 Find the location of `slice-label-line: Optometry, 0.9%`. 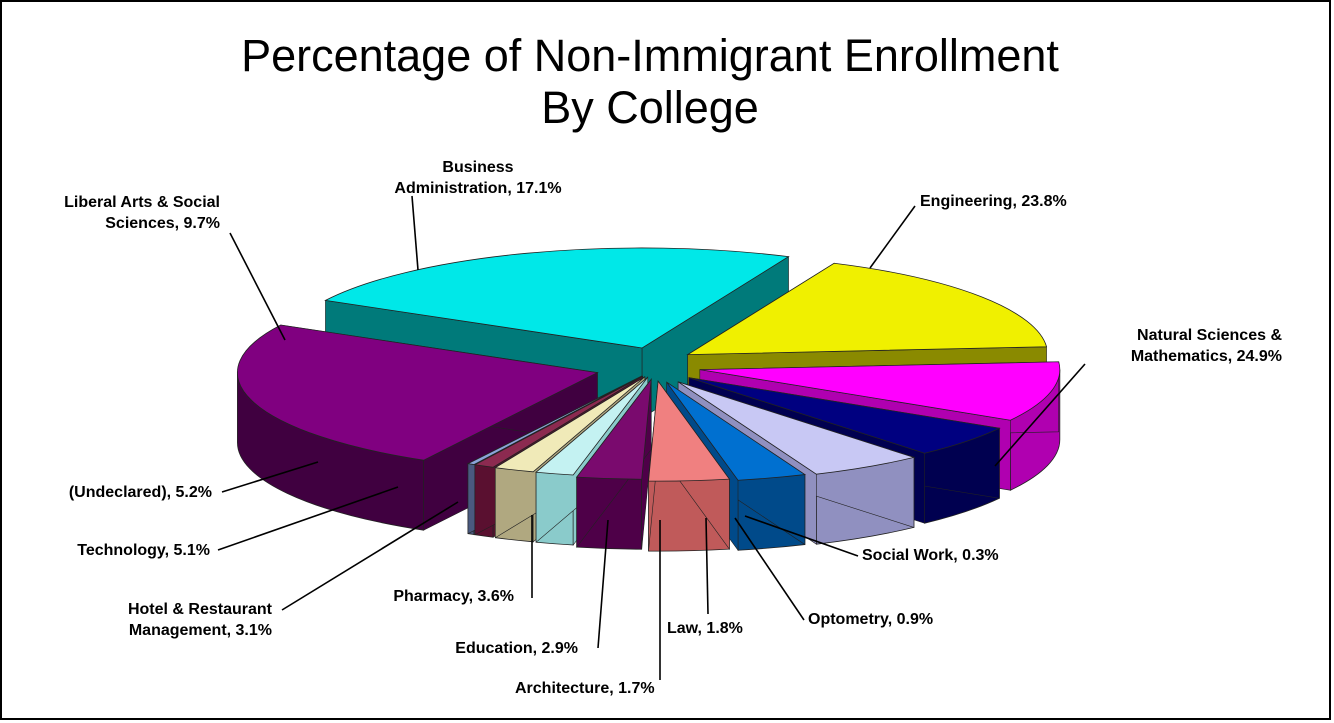

slice-label-line: Optometry, 0.9% is located at coordinates (870, 619).